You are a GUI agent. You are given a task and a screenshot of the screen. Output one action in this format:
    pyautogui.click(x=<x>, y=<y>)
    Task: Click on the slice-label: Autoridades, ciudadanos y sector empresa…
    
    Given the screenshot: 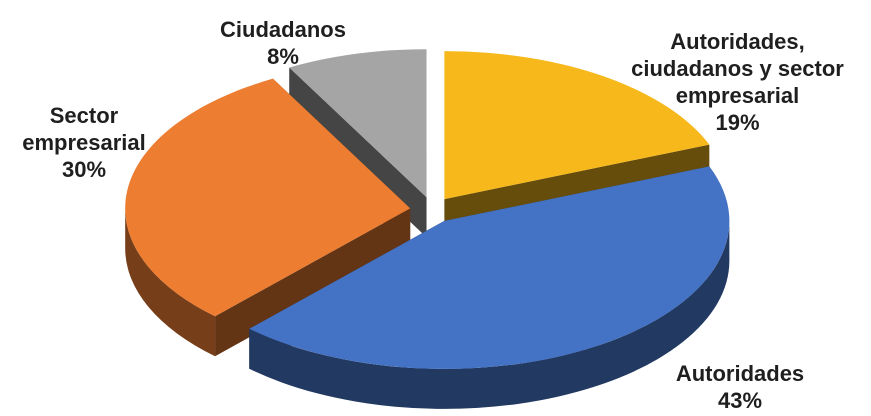 What is the action you would take?
    pyautogui.click(x=737, y=82)
    